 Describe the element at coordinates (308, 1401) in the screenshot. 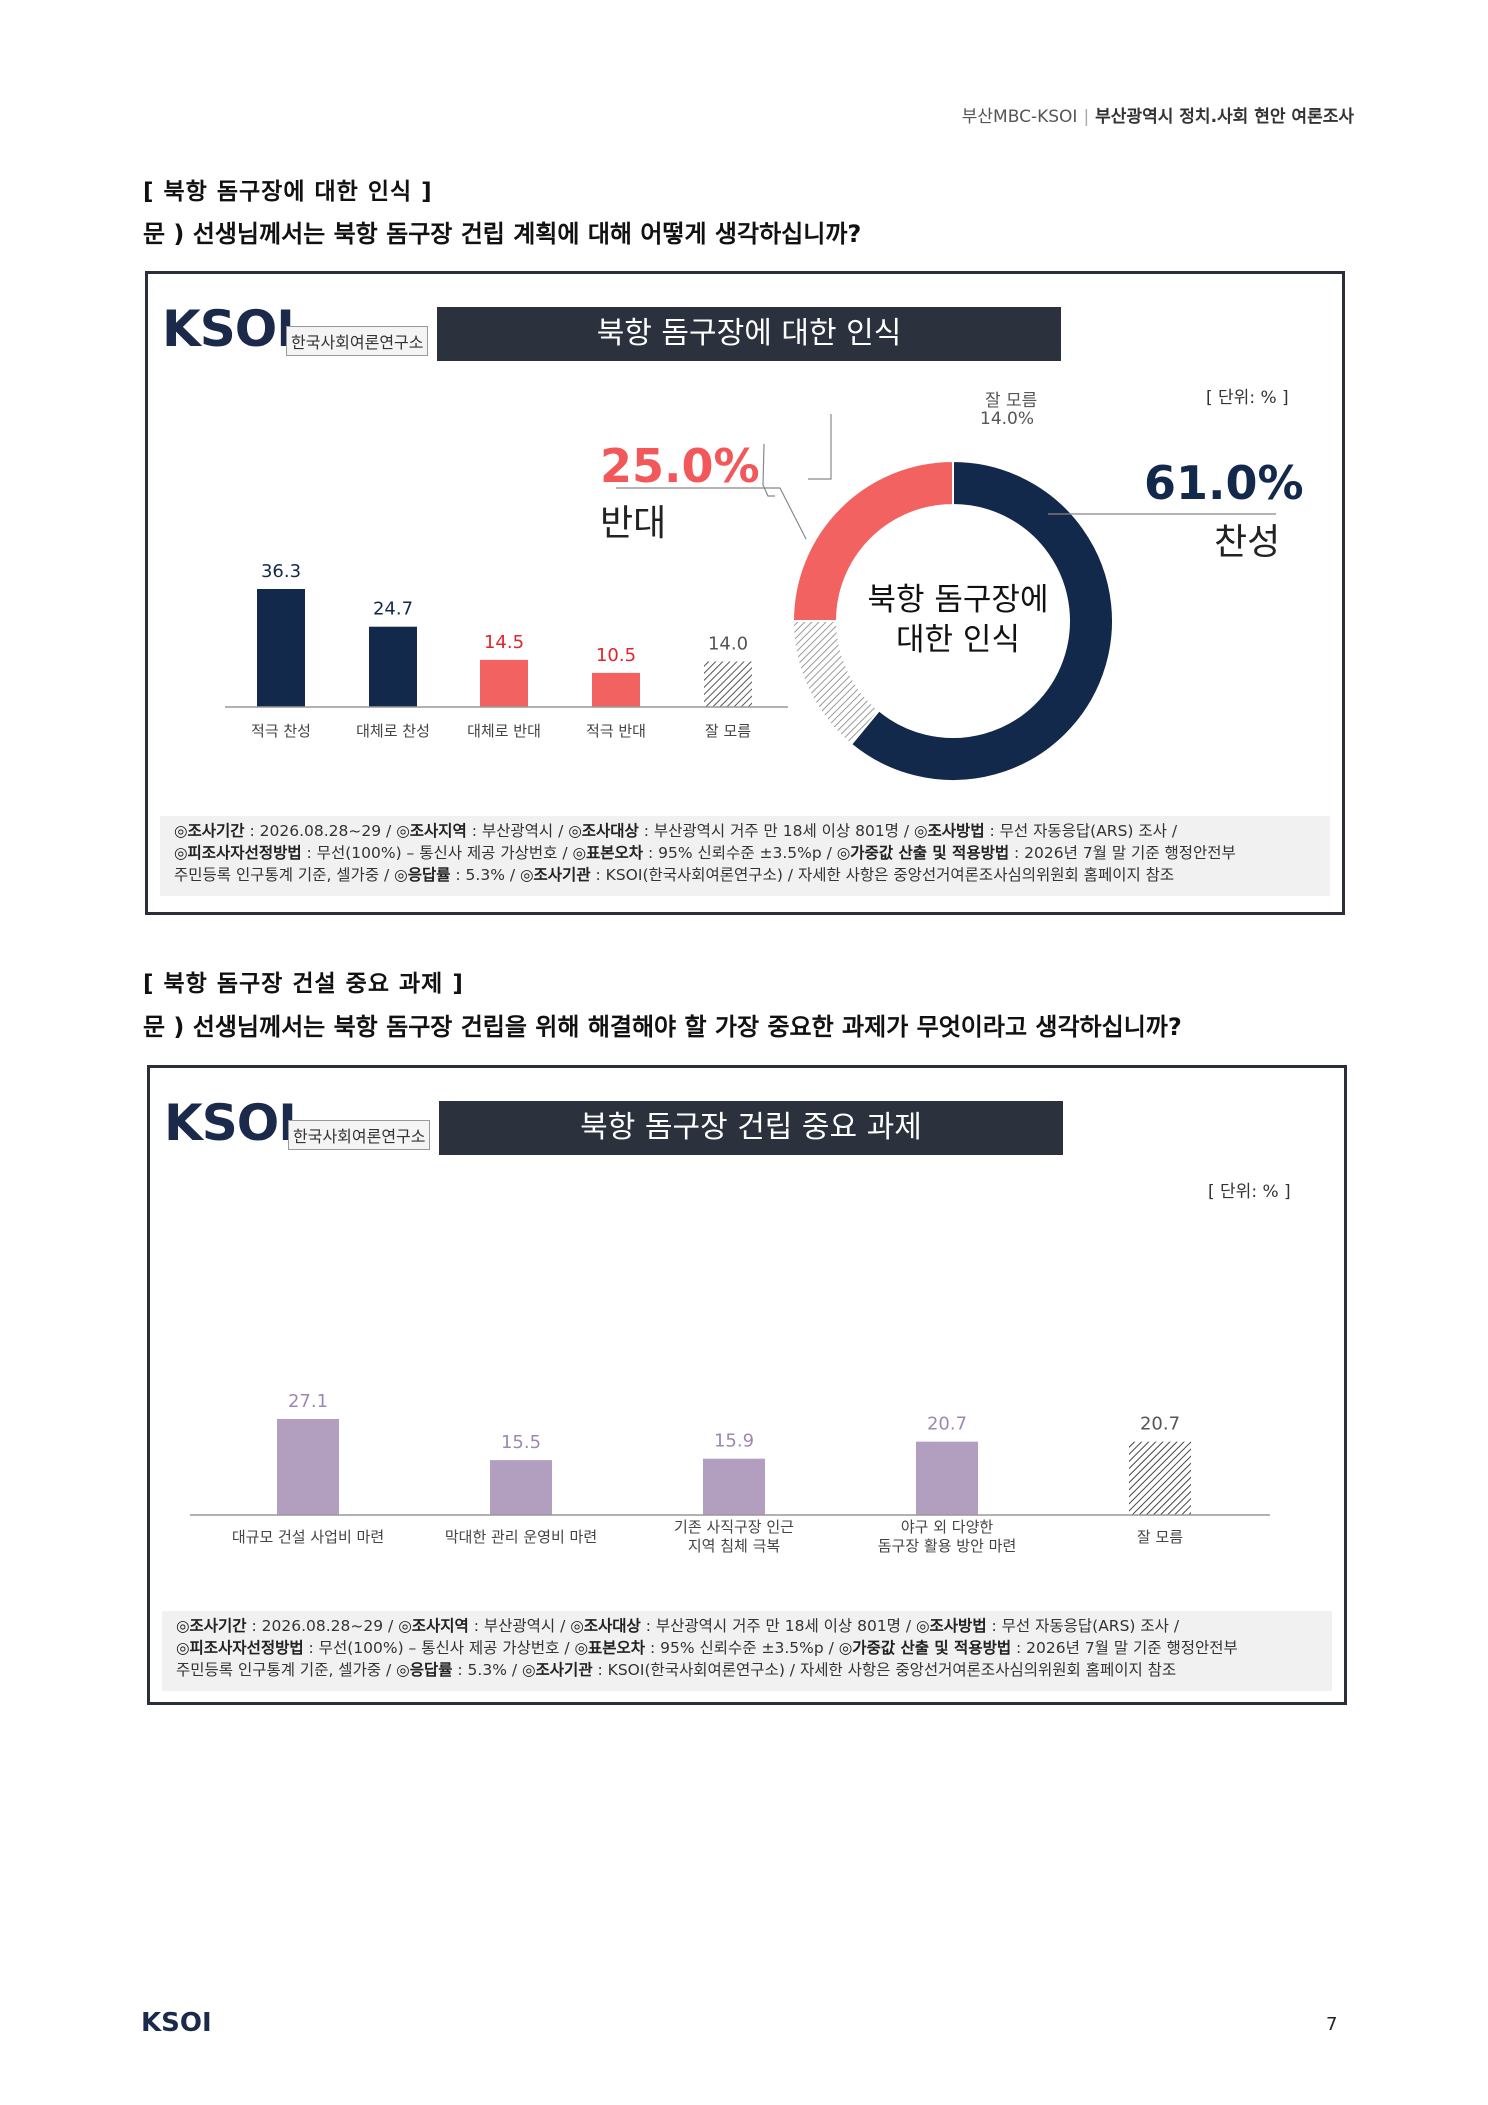

I see `bar-value-label: 27.1` at that location.